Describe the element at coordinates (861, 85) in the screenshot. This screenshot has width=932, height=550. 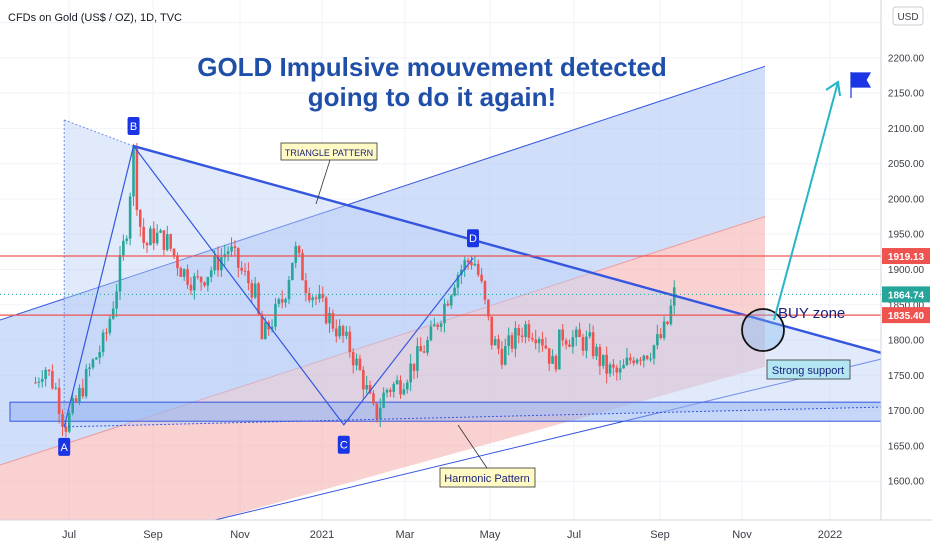
I see `flag-icon` at that location.